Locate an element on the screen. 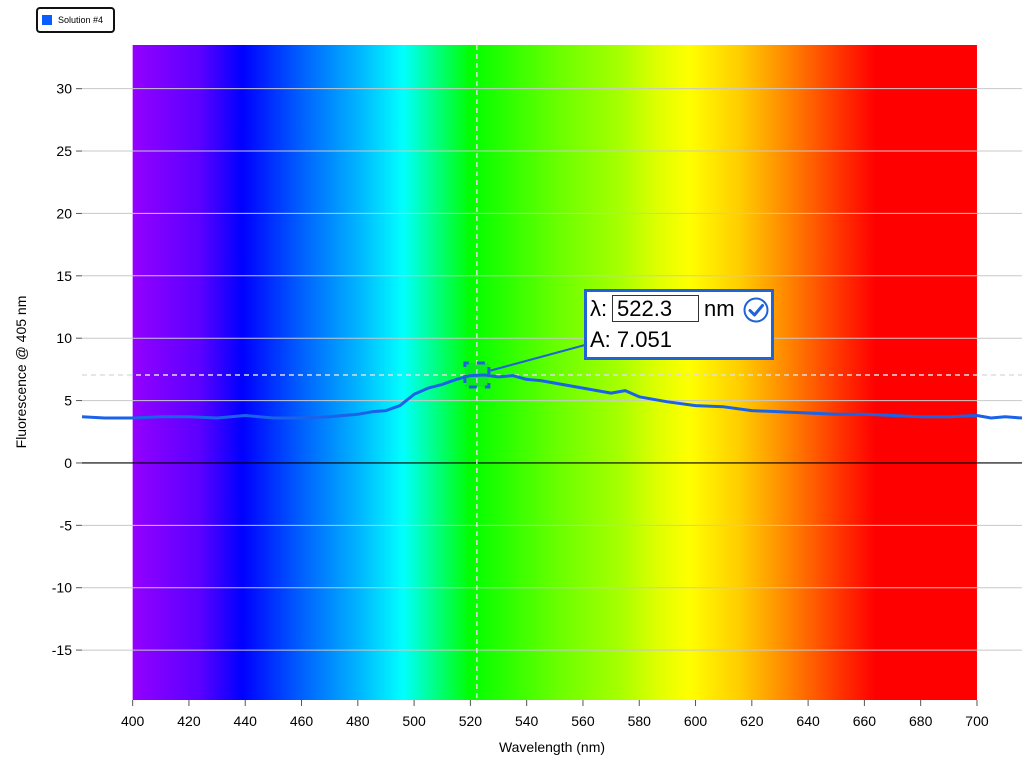  x-tick-label: 680 is located at coordinates (921, 721).